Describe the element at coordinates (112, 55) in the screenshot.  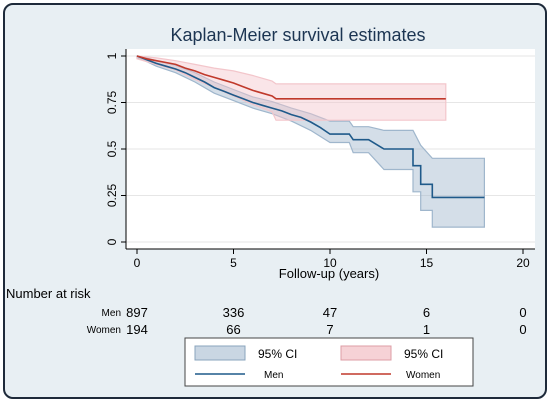
I see `y-tick-label: 1` at that location.